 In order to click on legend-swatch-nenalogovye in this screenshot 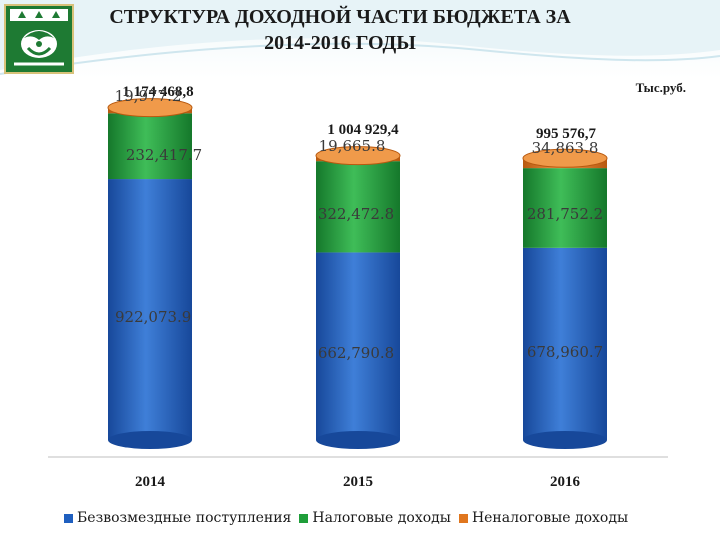, I will do `click(463, 518)`.